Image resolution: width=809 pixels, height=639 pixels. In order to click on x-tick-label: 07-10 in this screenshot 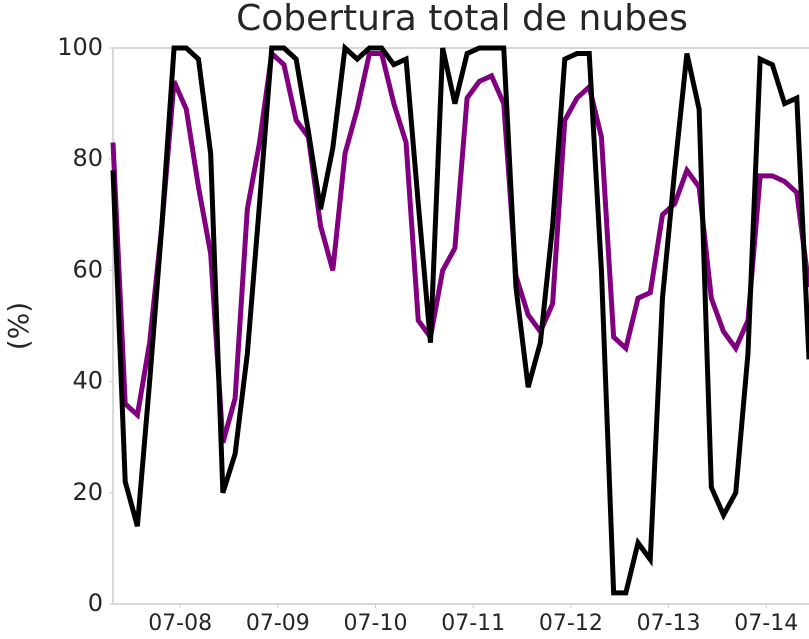, I will do `click(376, 623)`.